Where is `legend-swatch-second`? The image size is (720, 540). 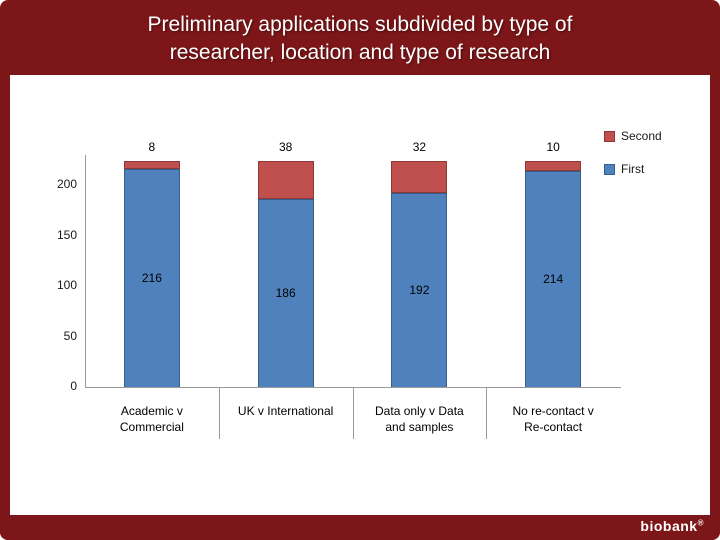
legend-swatch-second is located at coordinates (609, 136).